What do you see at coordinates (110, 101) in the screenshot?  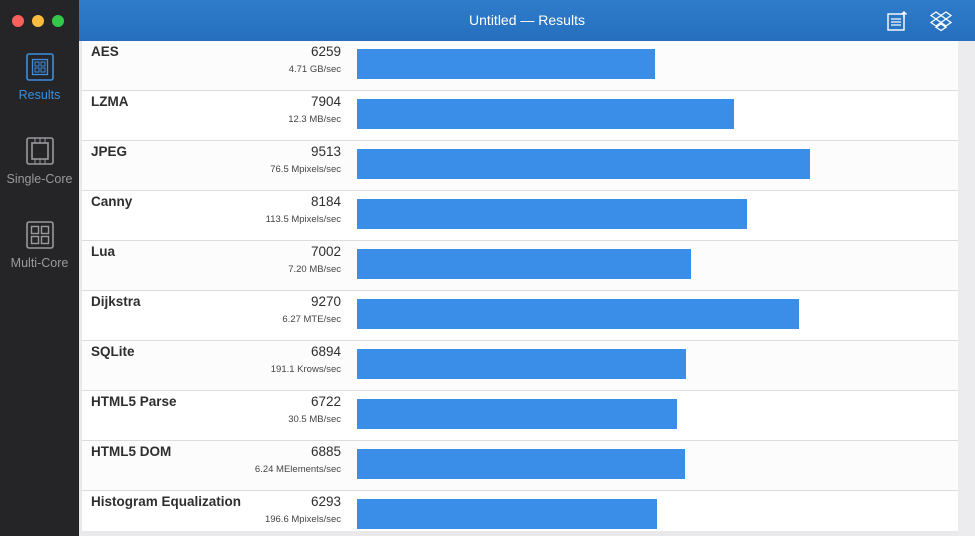 I see `benchmark-name: LZMA` at bounding box center [110, 101].